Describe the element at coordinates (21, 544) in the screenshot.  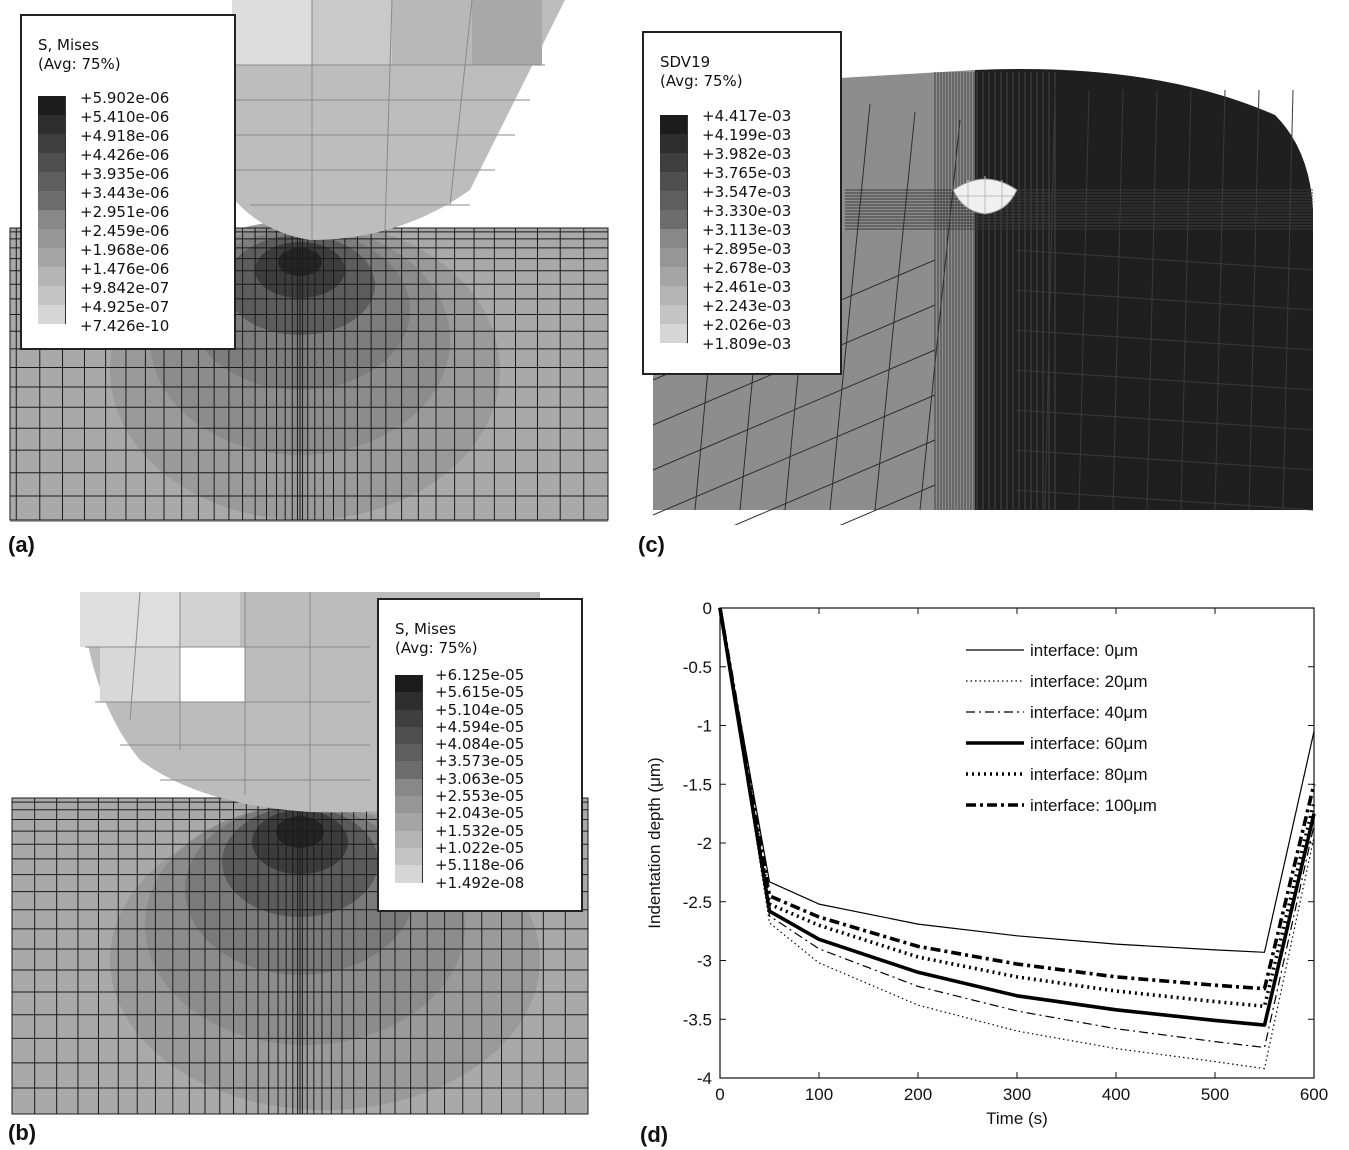
I see `panel-label-a: (a)` at that location.